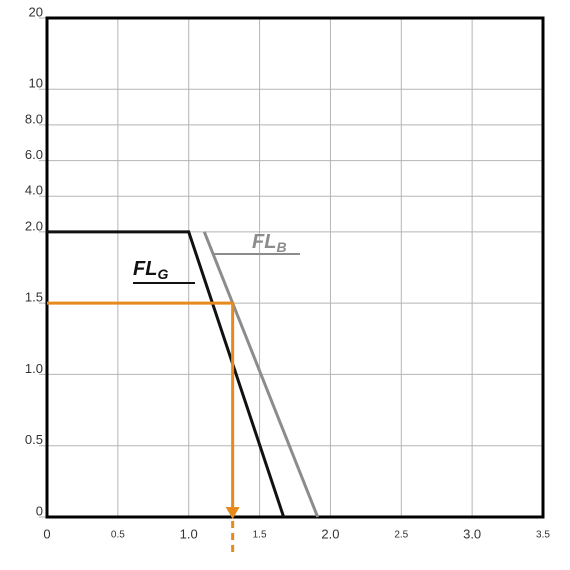  What do you see at coordinates (401, 535) in the screenshot?
I see `x-tick-label: 2.5` at bounding box center [401, 535].